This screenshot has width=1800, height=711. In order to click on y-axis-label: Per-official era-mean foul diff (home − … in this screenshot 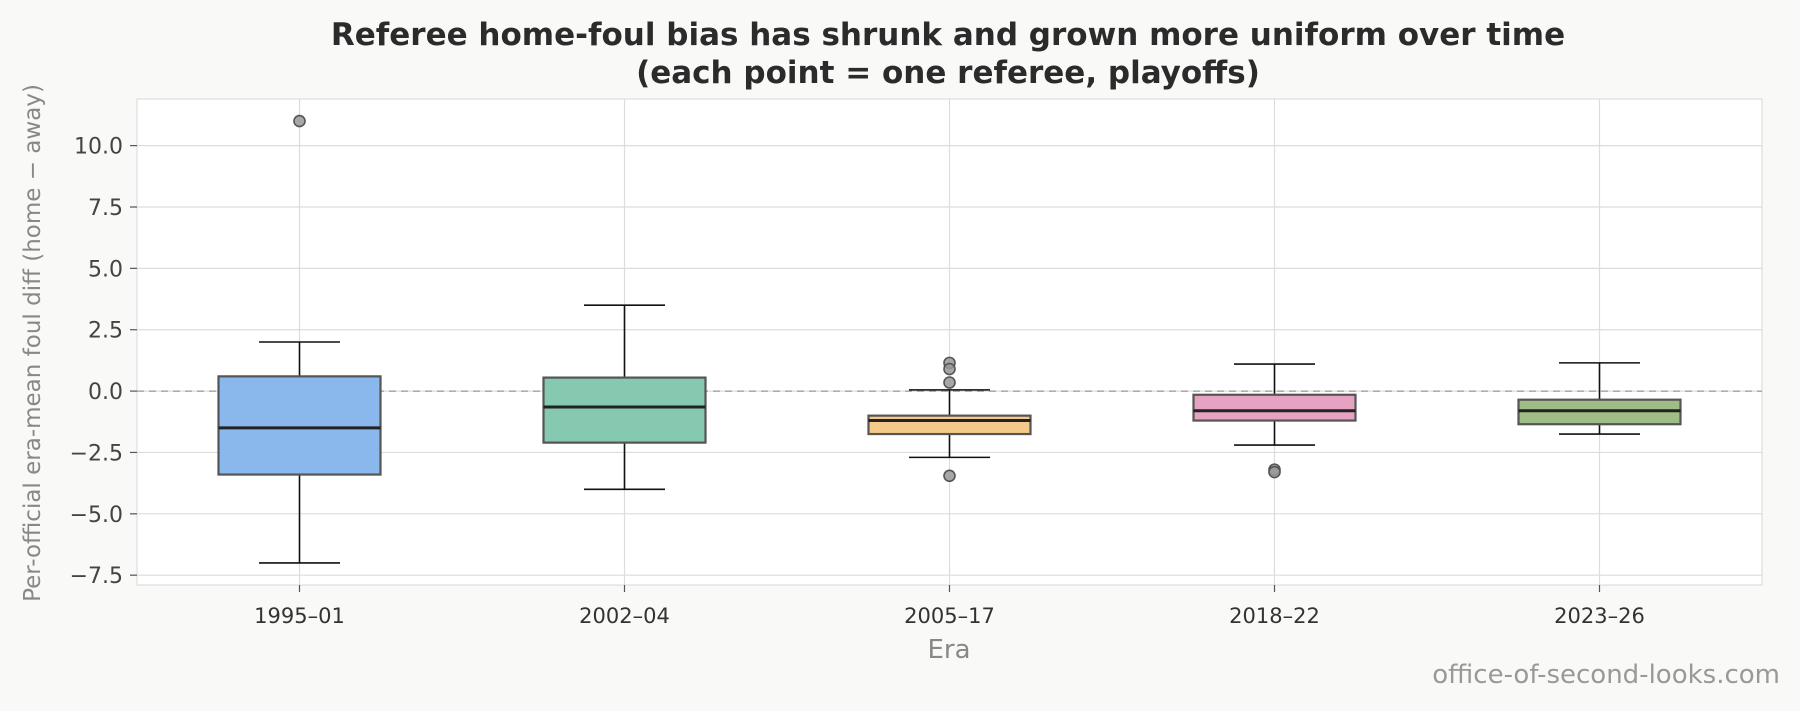, I will do `click(33, 343)`.